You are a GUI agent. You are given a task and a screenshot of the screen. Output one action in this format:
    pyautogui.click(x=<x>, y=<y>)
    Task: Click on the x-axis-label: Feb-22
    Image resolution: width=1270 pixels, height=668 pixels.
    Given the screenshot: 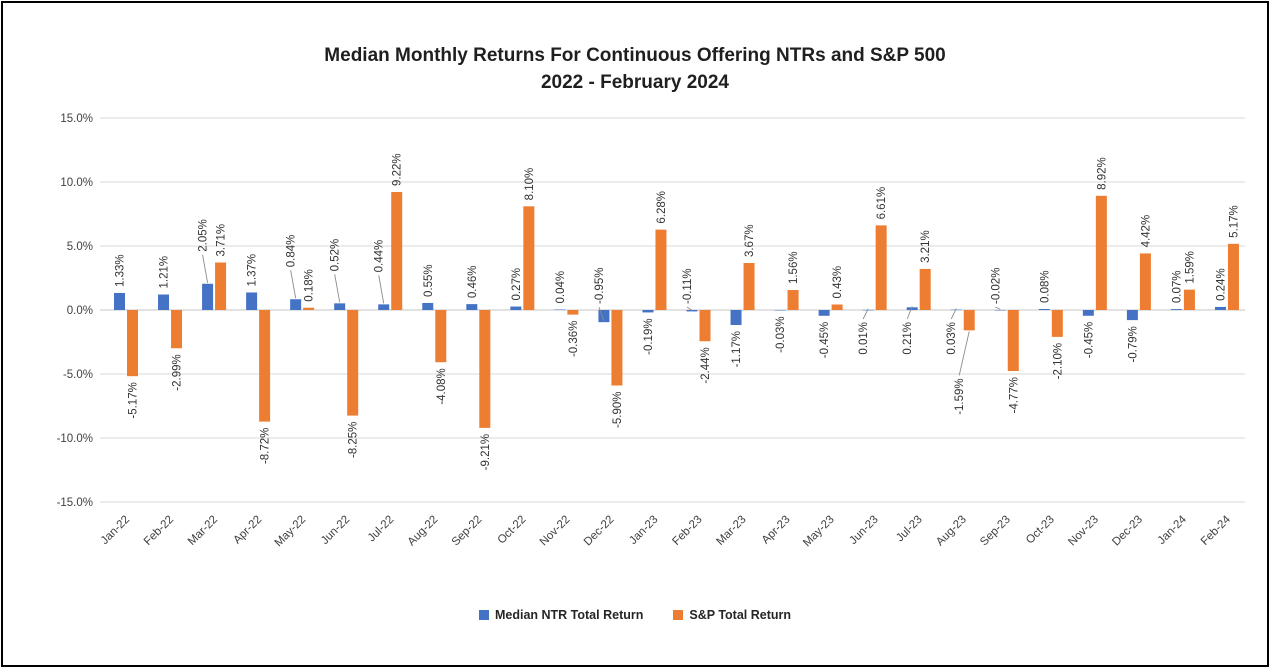 What is the action you would take?
    pyautogui.click(x=159, y=531)
    